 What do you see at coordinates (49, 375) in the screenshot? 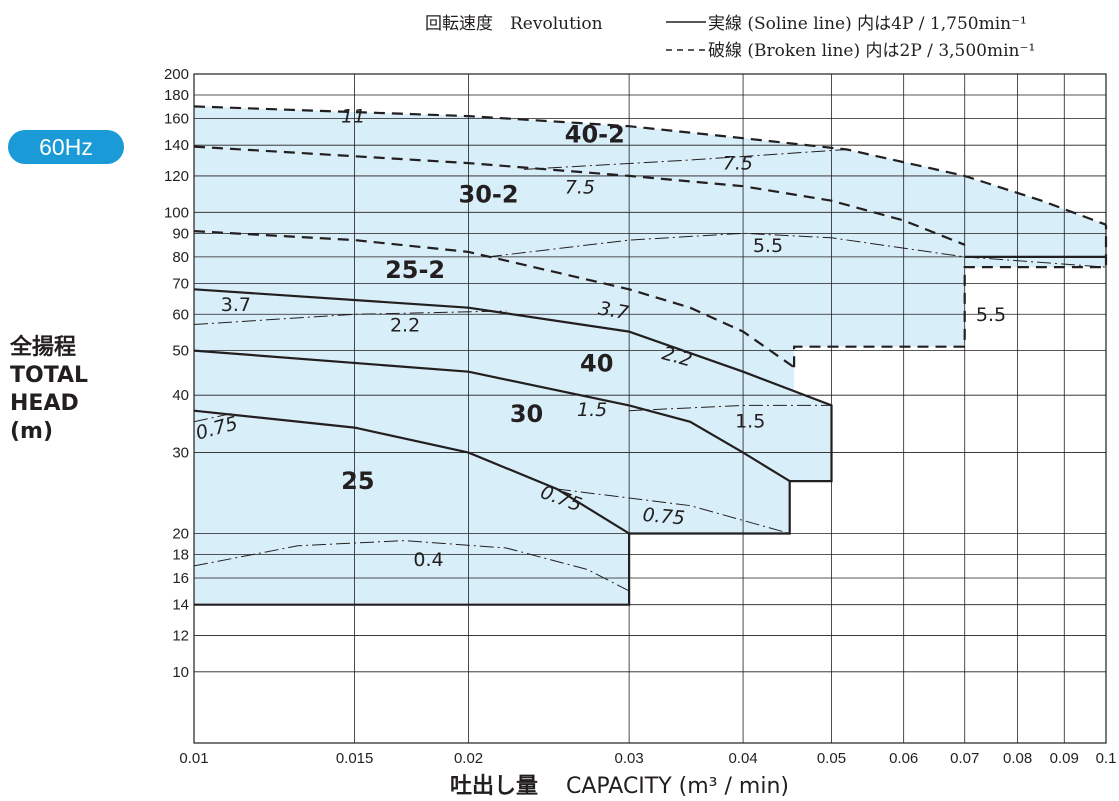
I see `y-axis-label-total: TOTAL` at bounding box center [49, 375].